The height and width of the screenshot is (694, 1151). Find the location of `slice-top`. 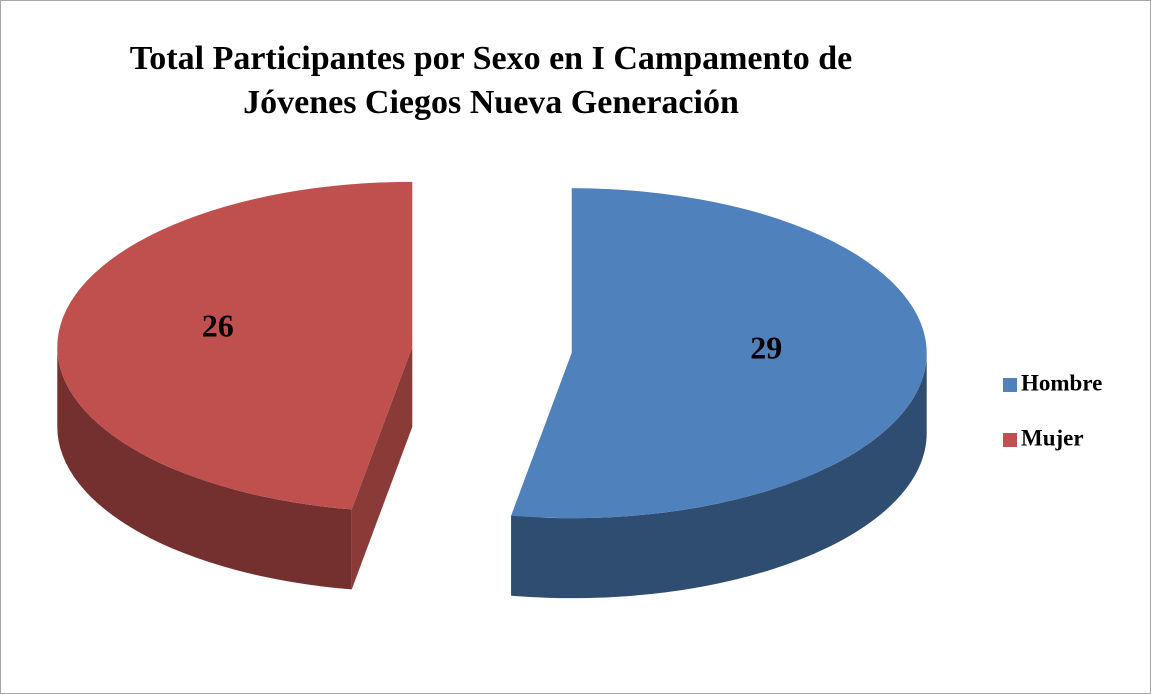

slice-top is located at coordinates (235, 345).